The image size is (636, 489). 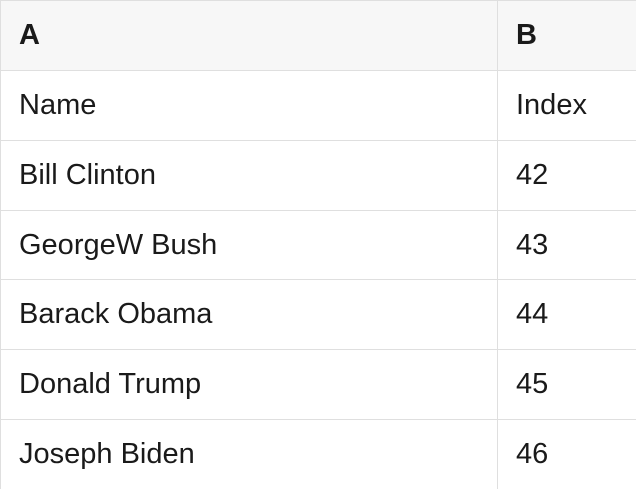 What do you see at coordinates (532, 244) in the screenshot?
I see `cell-b3-text: 43` at bounding box center [532, 244].